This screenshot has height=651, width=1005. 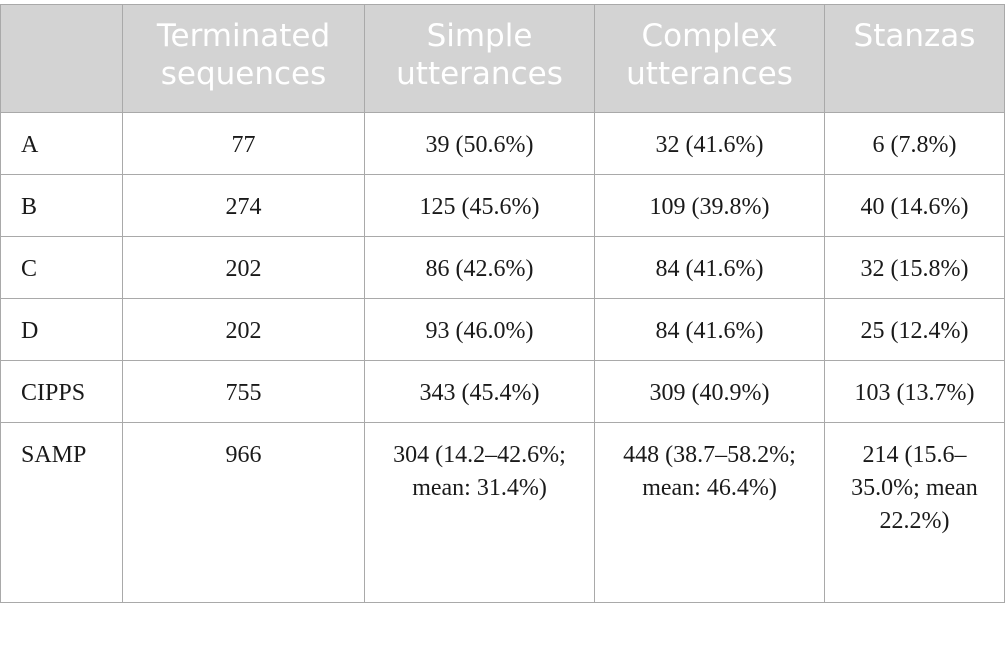 What do you see at coordinates (479, 58) in the screenshot?
I see `header-cell-simple-utterances: Simple utterances` at bounding box center [479, 58].